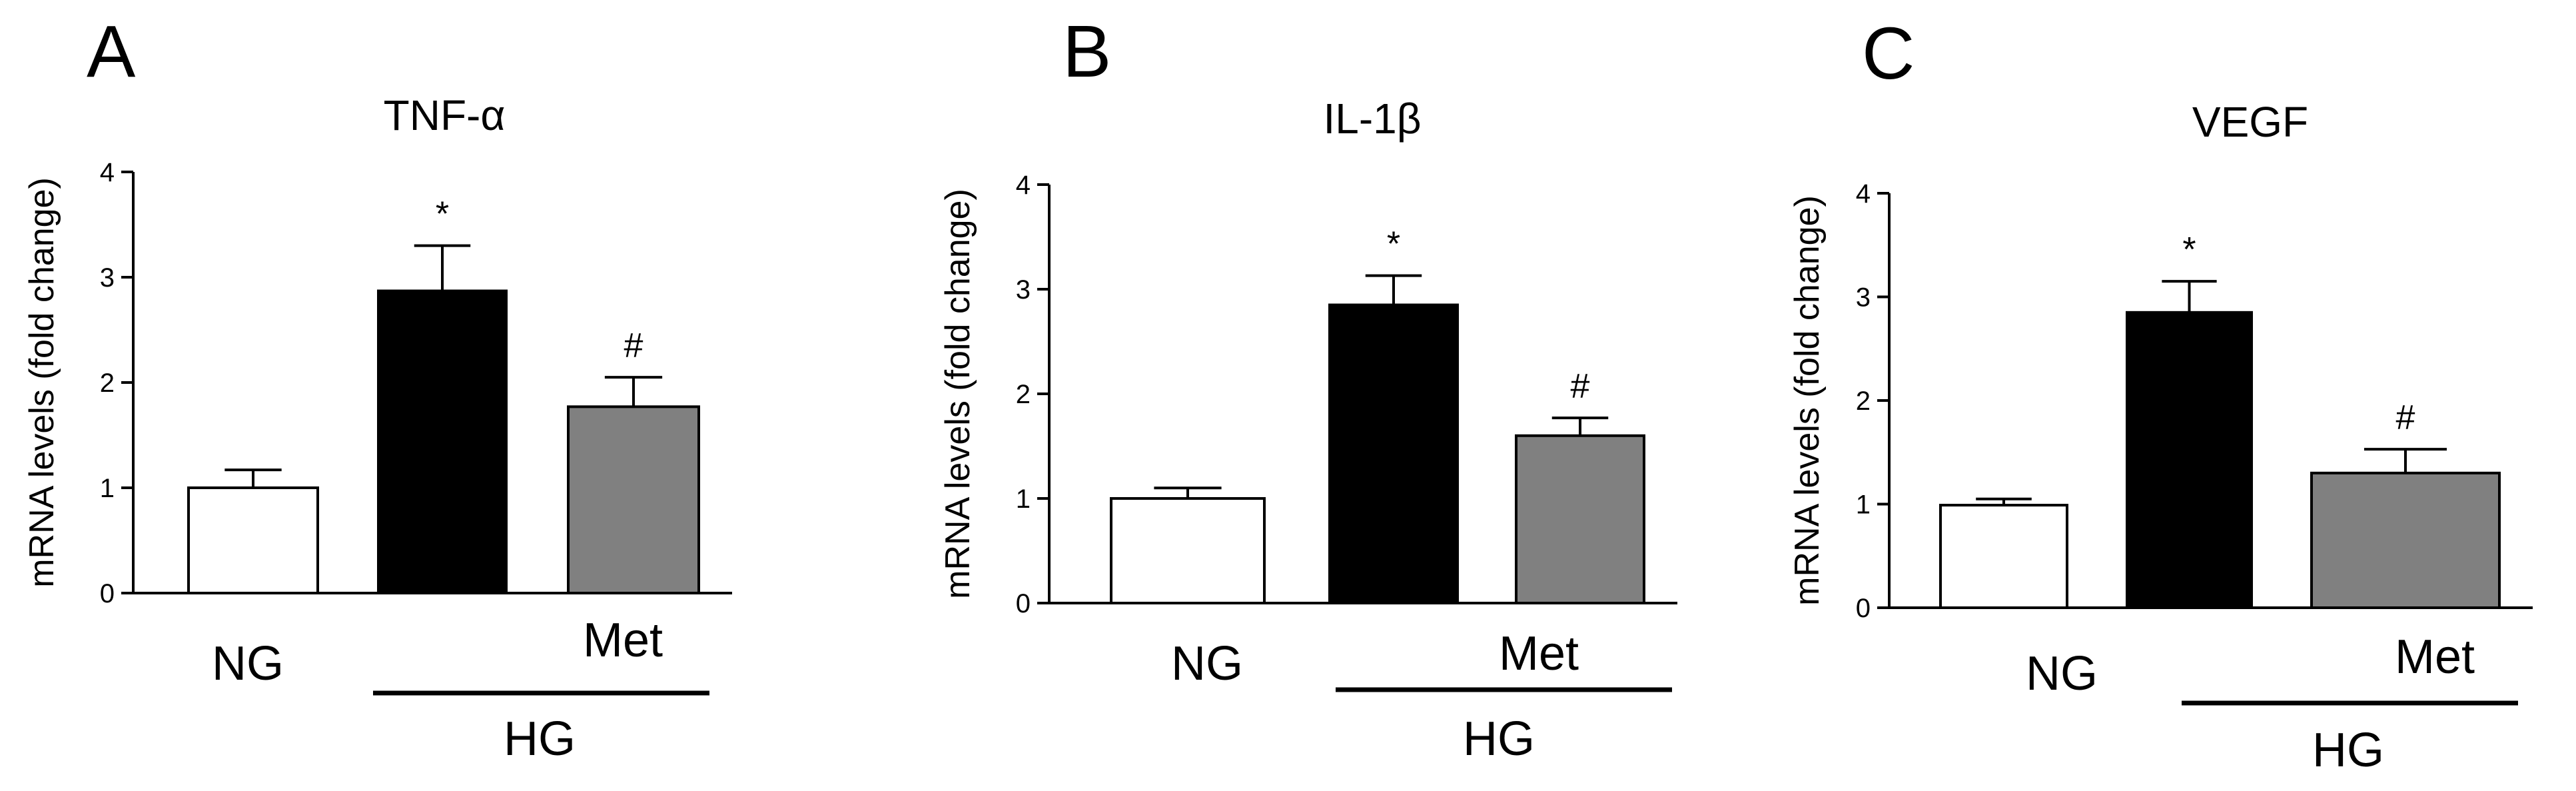 This screenshot has height=791, width=2576. Describe the element at coordinates (1372, 119) in the screenshot. I see `chart-title: IL-1β` at that location.